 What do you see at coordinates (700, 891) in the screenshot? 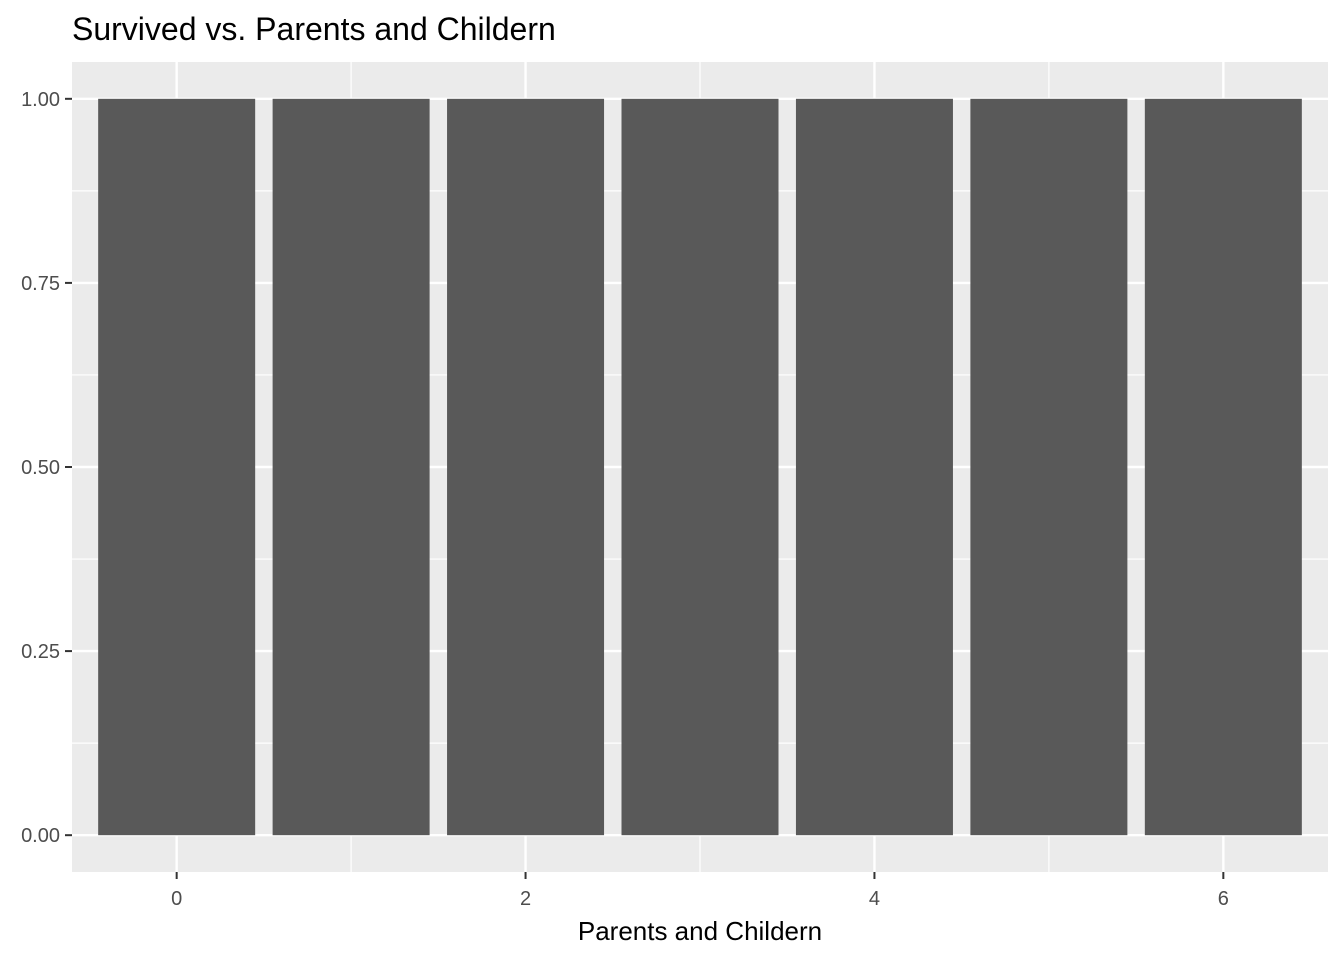
I see `x-axis: 0 2 4 6` at bounding box center [700, 891].